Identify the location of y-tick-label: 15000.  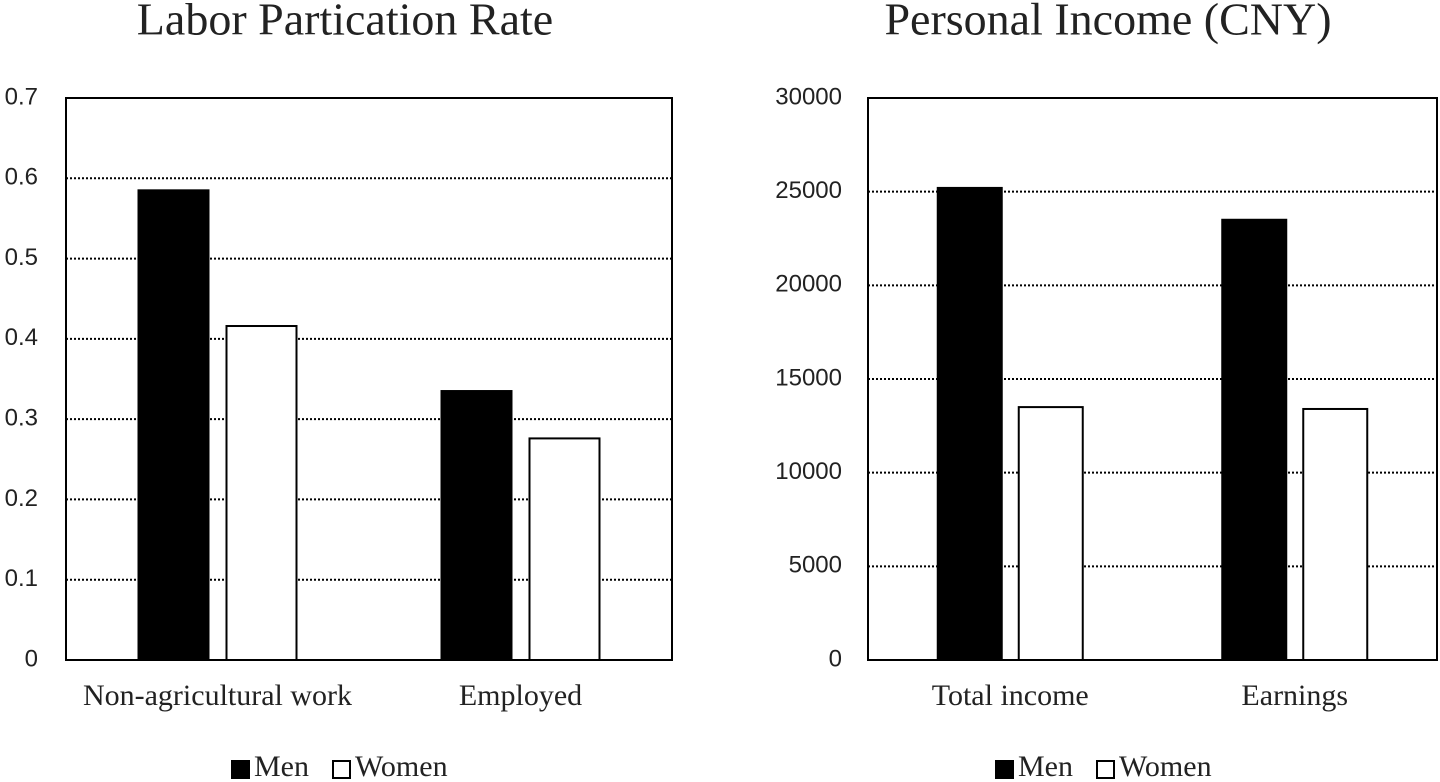
(808, 377).